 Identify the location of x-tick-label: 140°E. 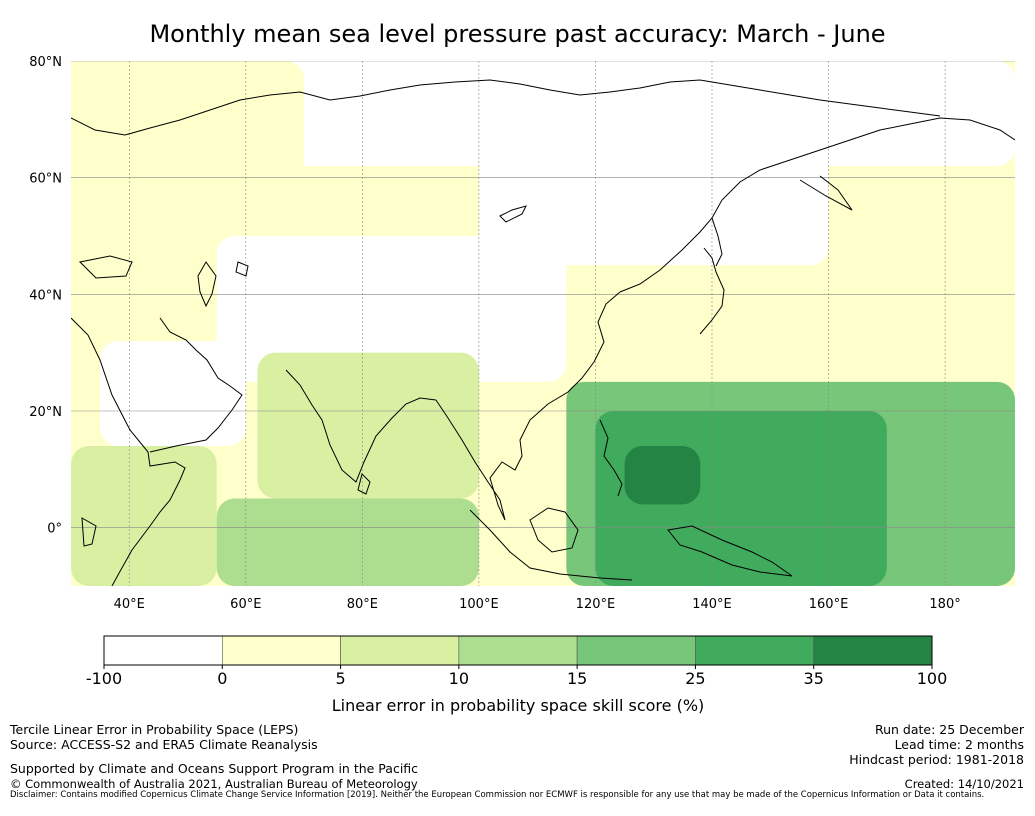
(712, 604).